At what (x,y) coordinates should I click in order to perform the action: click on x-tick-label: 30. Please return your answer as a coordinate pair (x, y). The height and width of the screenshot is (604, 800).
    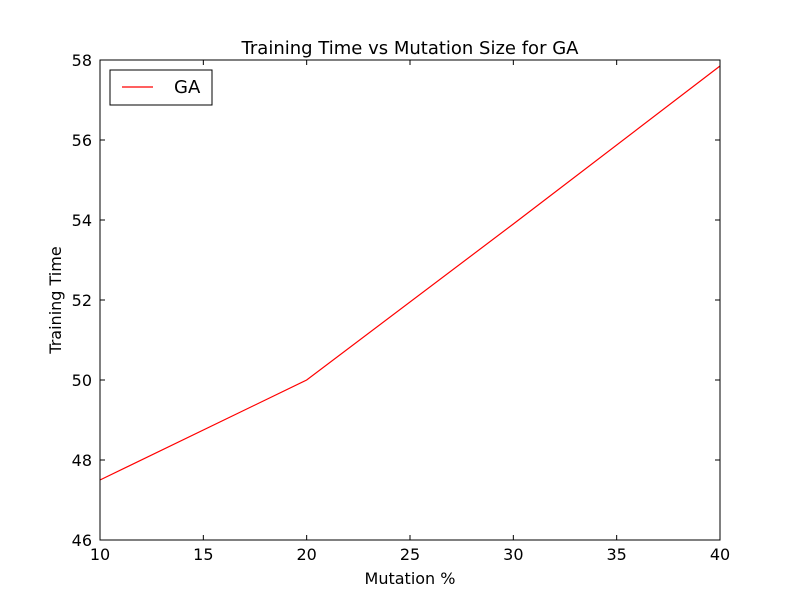
    Looking at the image, I should click on (513, 554).